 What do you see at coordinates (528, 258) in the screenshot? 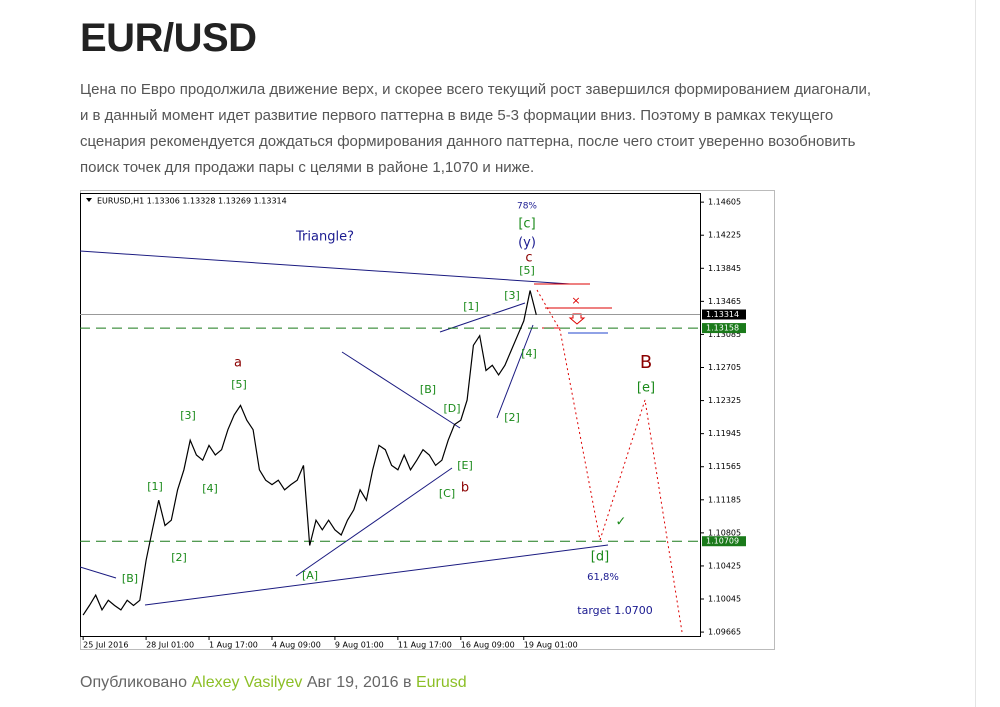
I see `wave-label: c` at bounding box center [528, 258].